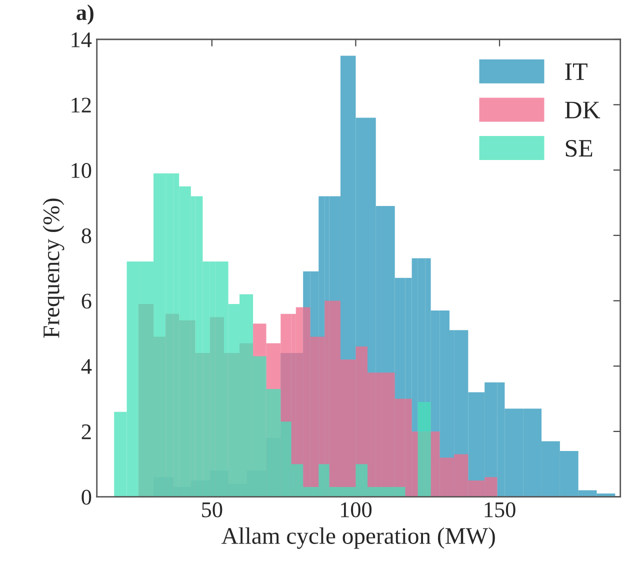  Describe the element at coordinates (86, 432) in the screenshot. I see `y-tick-label: 2` at that location.